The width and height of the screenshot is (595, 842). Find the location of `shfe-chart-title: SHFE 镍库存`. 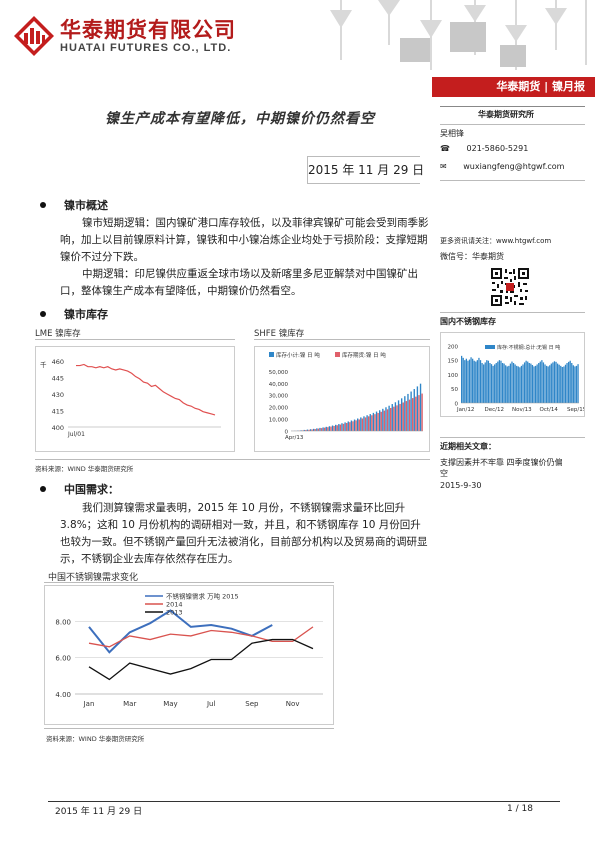

shfe-chart-title: SHFE 镍库存 is located at coordinates (279, 334).